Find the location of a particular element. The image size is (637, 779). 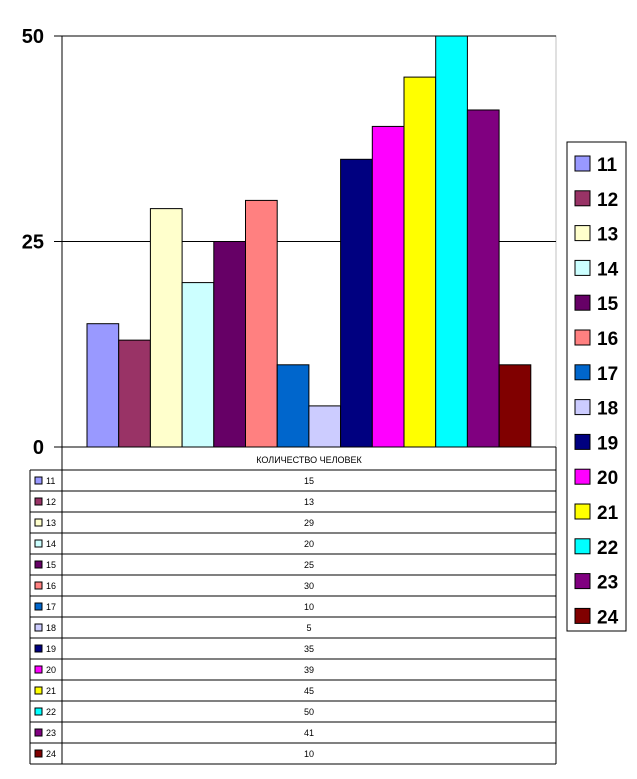

legend-label-15: 15 is located at coordinates (608, 304).